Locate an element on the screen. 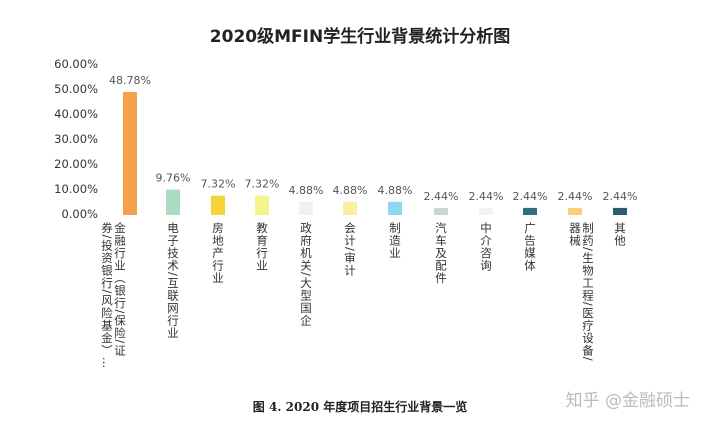 This screenshot has width=720, height=427. y-tick-label: 50.00% is located at coordinates (76, 89).